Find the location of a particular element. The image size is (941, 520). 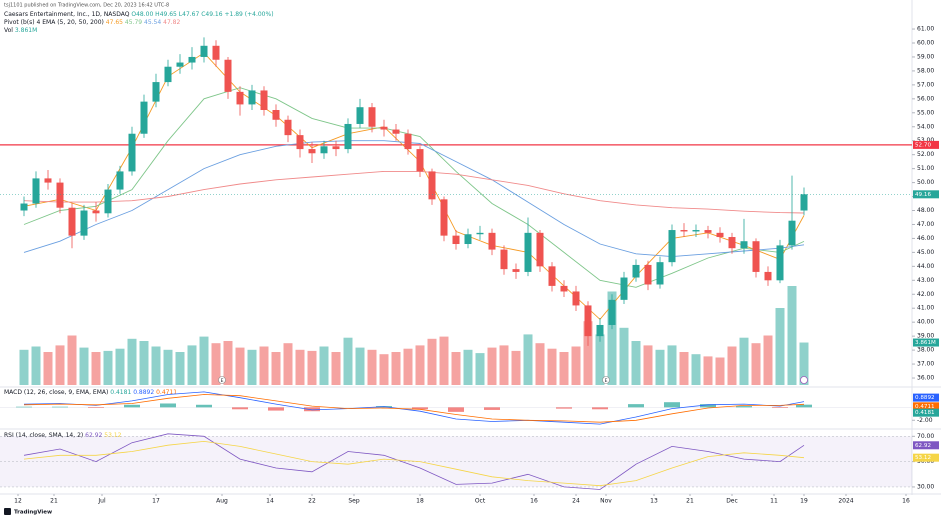

legend-value: 0.4711 is located at coordinates (166, 392).